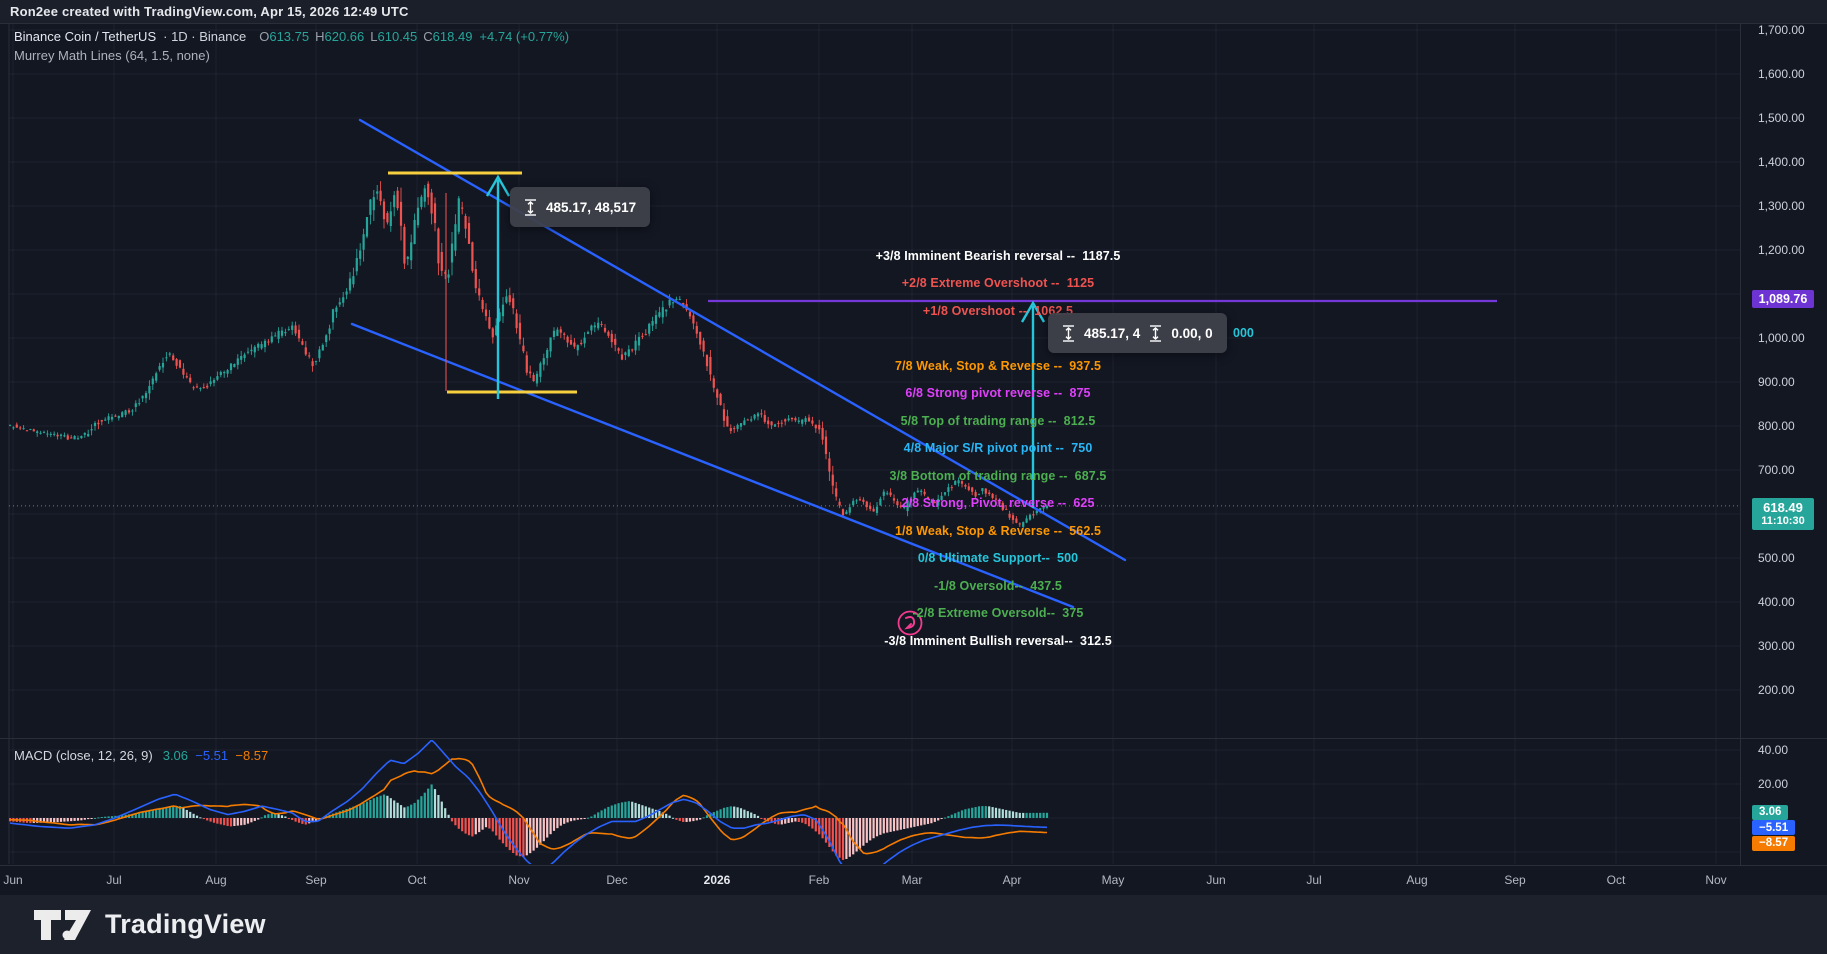 The height and width of the screenshot is (954, 1827). Describe the element at coordinates (528, 802) in the screenshot. I see `macd-line` at that location.